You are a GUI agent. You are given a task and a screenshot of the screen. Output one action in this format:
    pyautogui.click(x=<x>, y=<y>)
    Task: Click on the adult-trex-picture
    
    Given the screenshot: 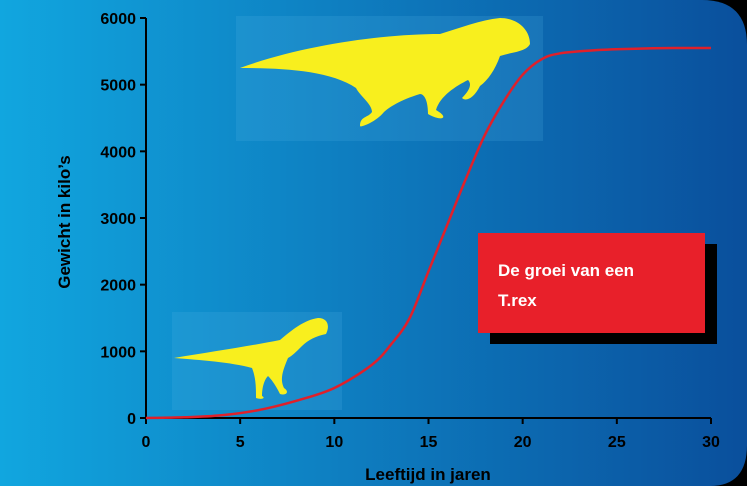 What is the action you would take?
    pyautogui.click(x=389, y=78)
    